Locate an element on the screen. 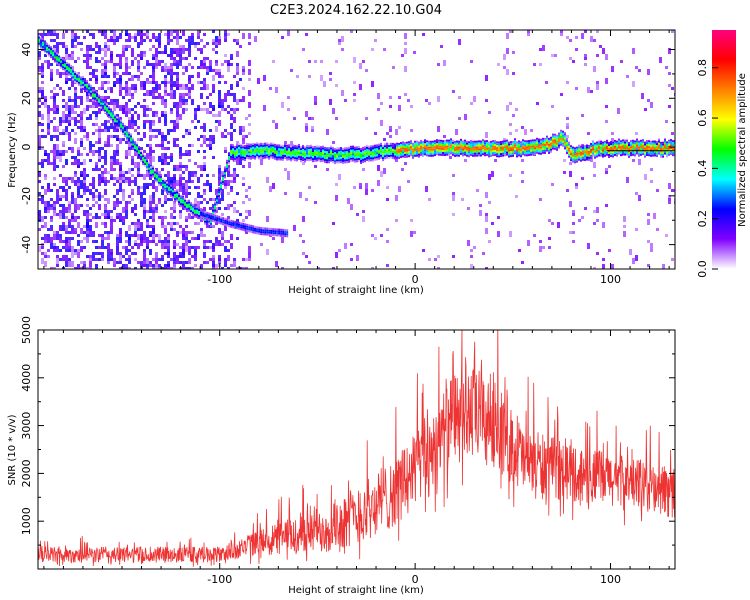  snr-x-tick-label: 0 is located at coordinates (415, 579).